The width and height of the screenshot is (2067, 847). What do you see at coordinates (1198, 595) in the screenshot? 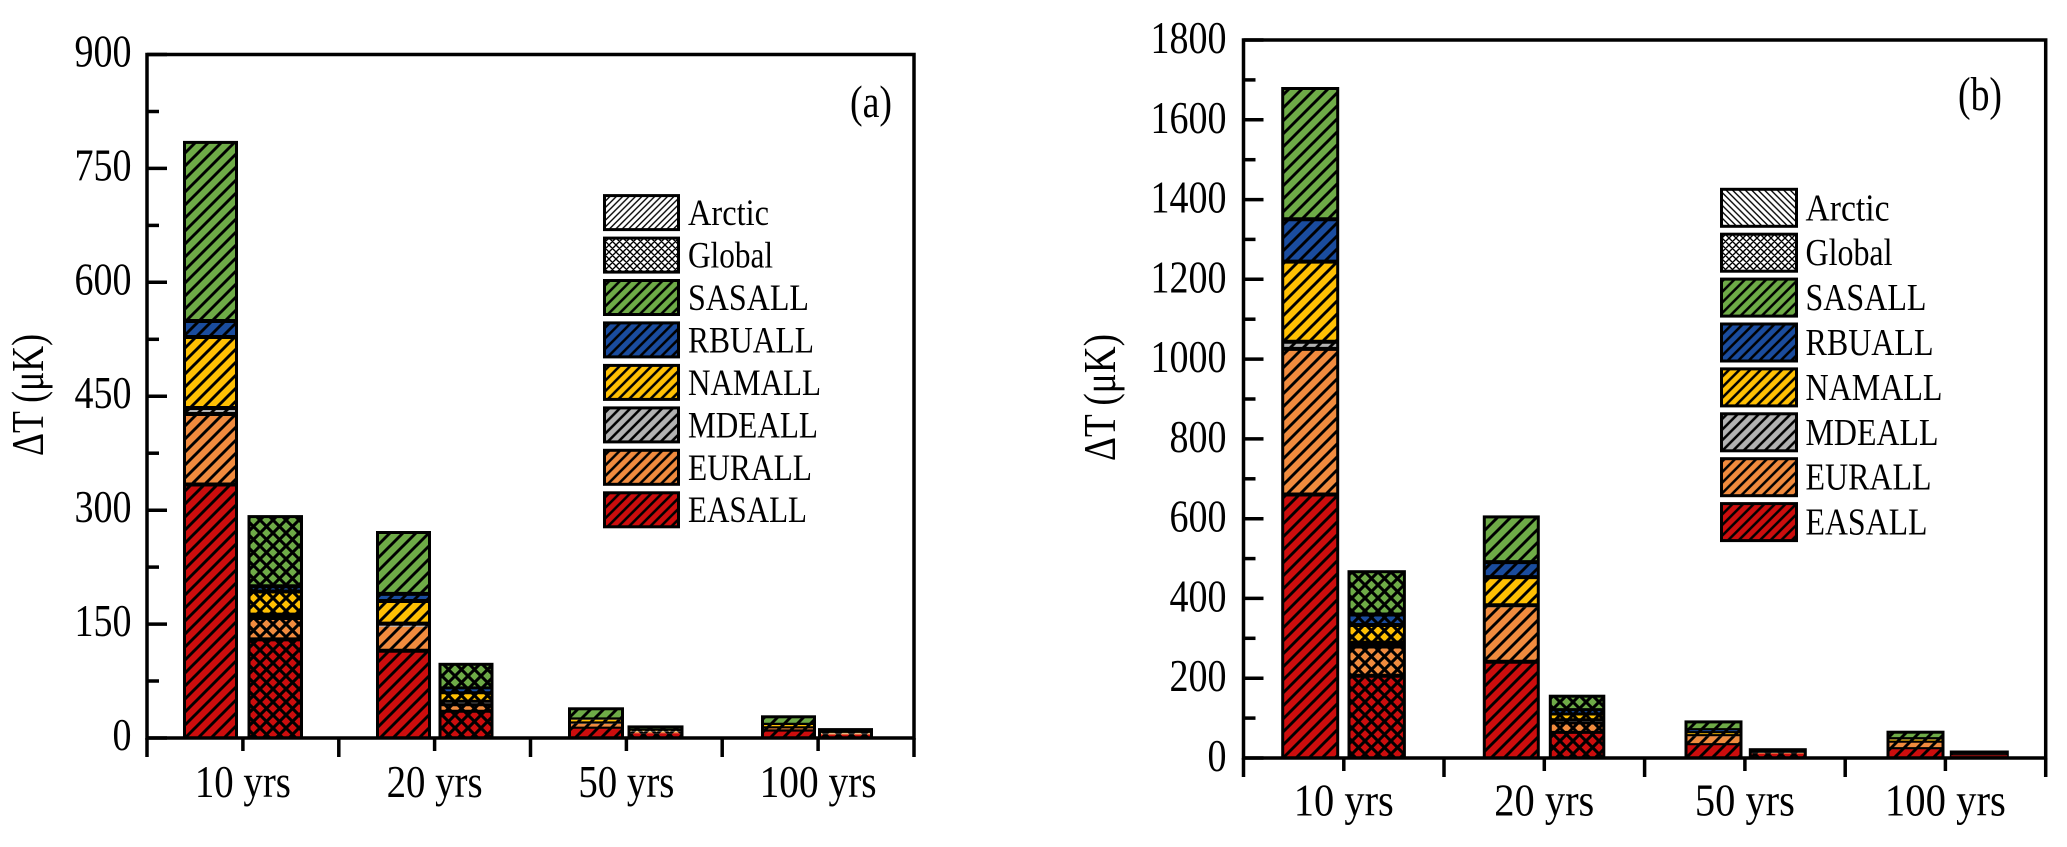
I see `svg-text: 400` at bounding box center [1198, 595].